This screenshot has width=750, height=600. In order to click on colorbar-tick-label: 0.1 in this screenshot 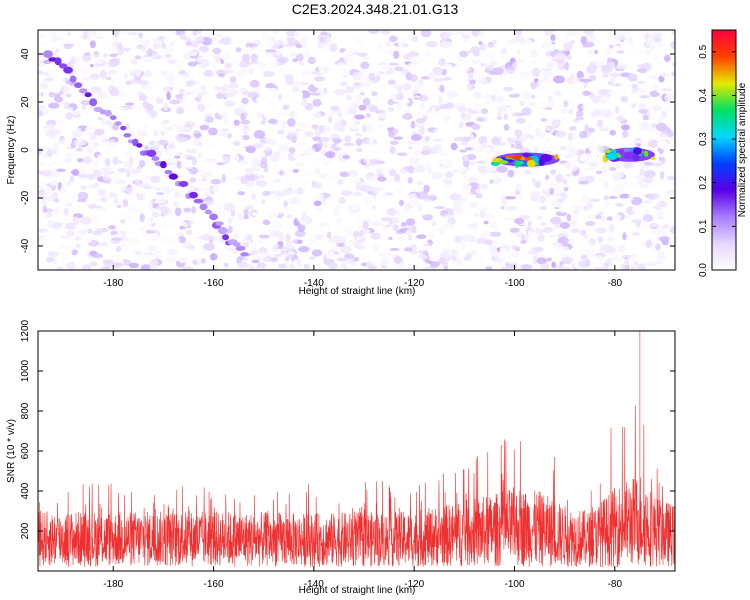, I will do `click(703, 226)`.